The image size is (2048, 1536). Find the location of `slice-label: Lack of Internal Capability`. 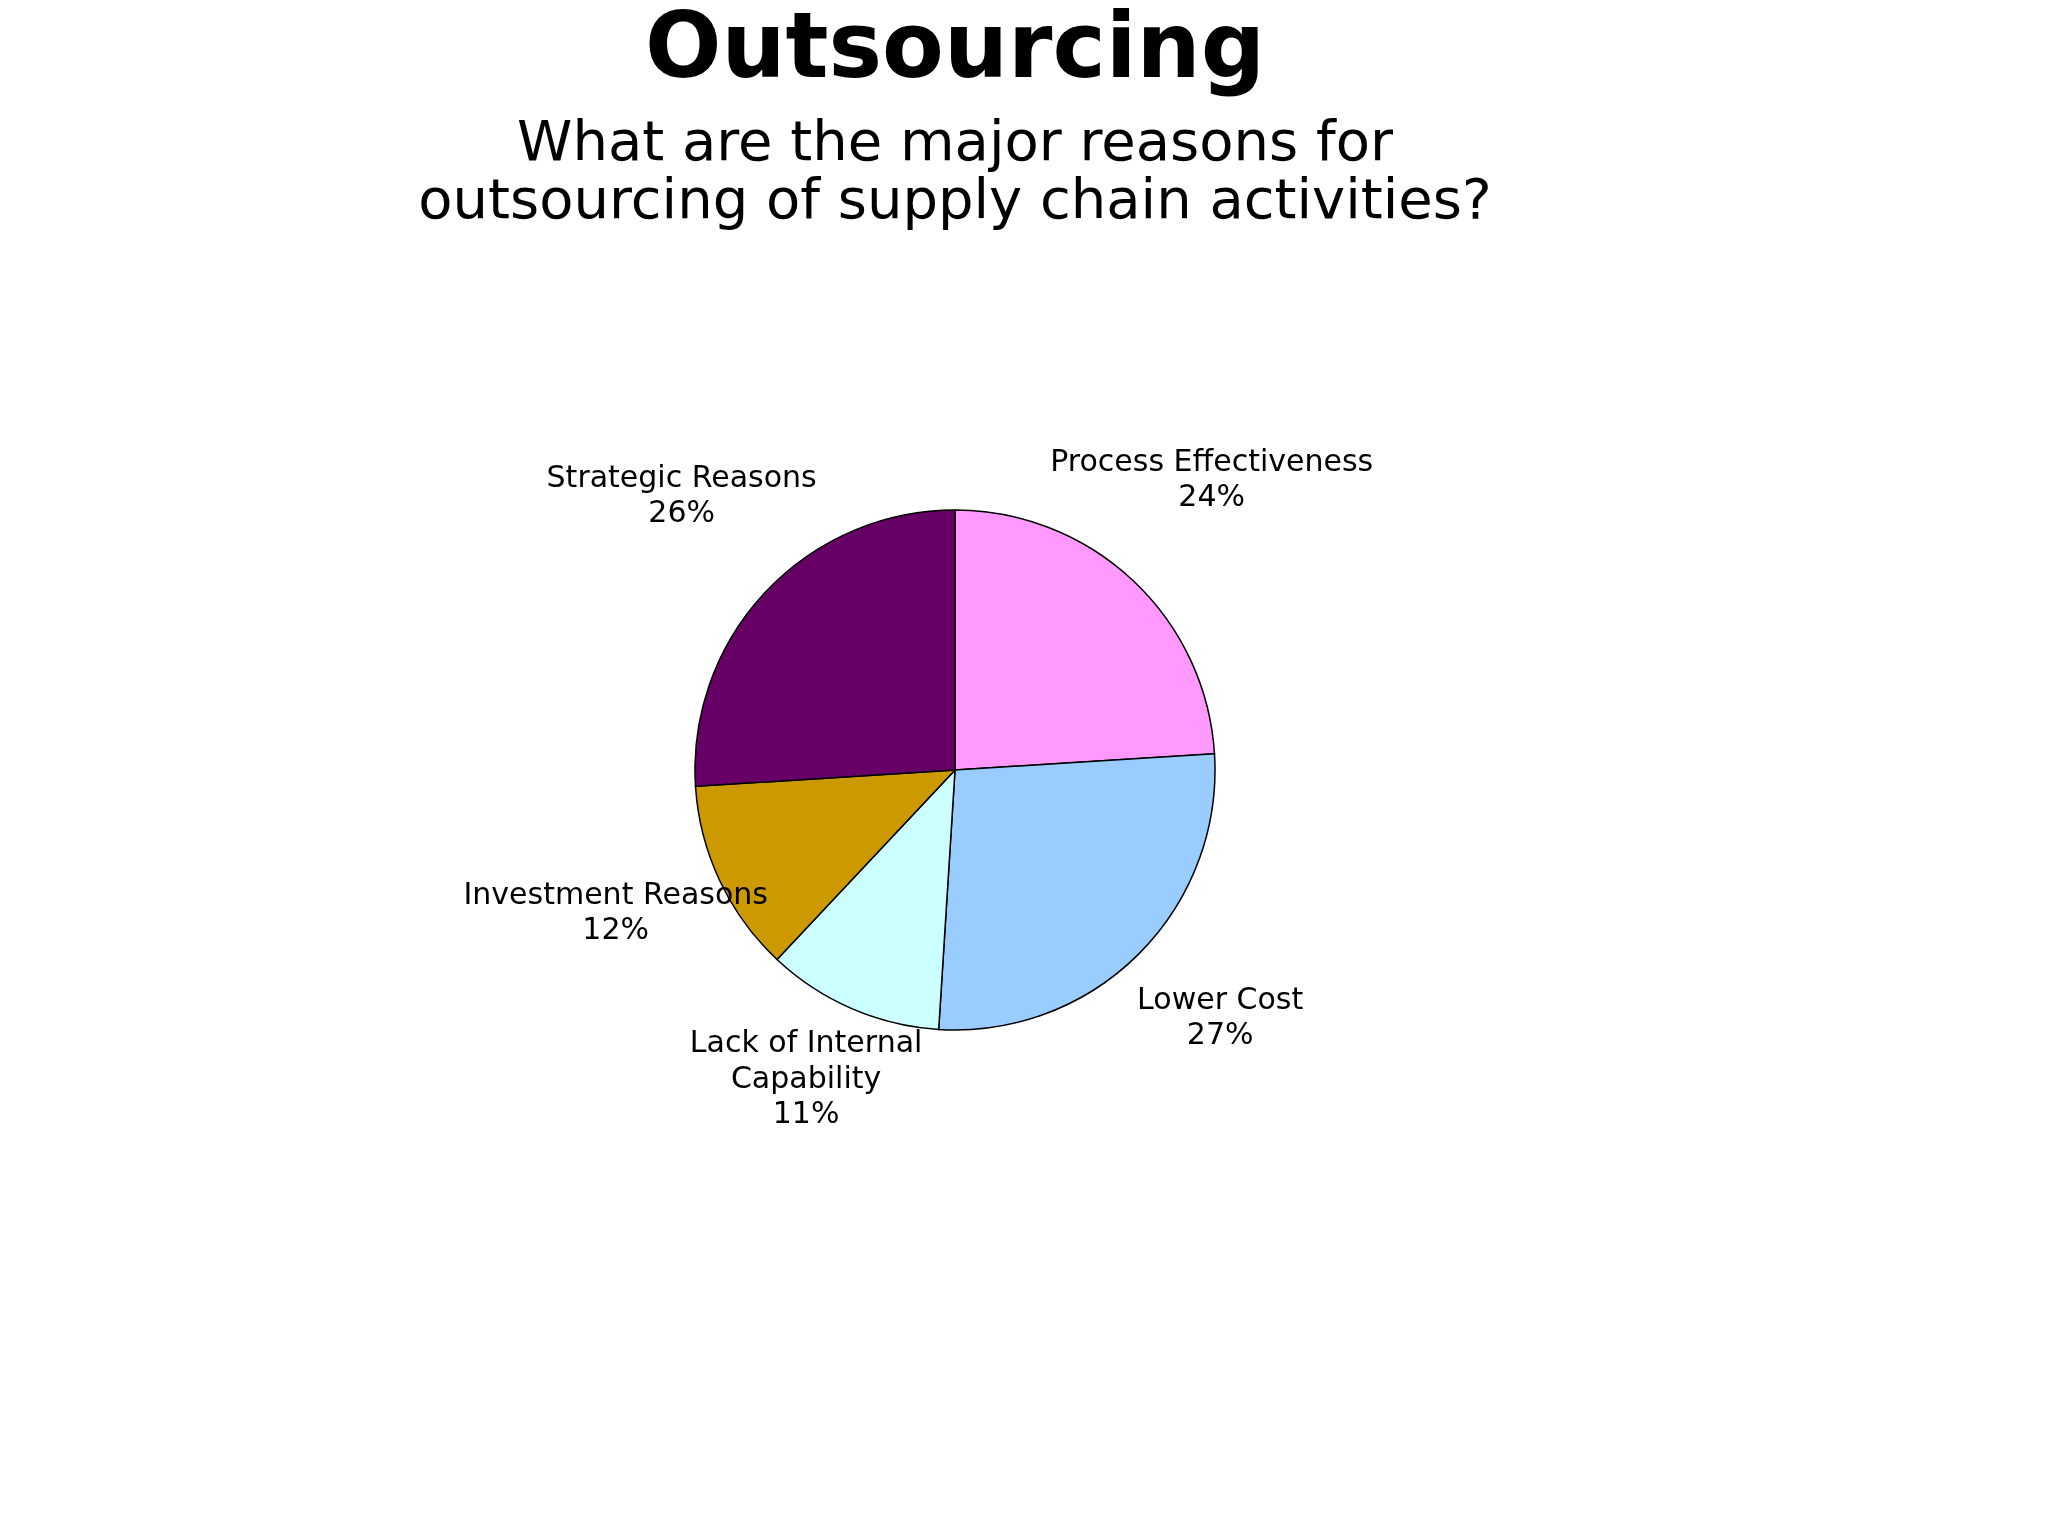

slice-label: Lack of Internal Capability is located at coordinates (806, 1060).